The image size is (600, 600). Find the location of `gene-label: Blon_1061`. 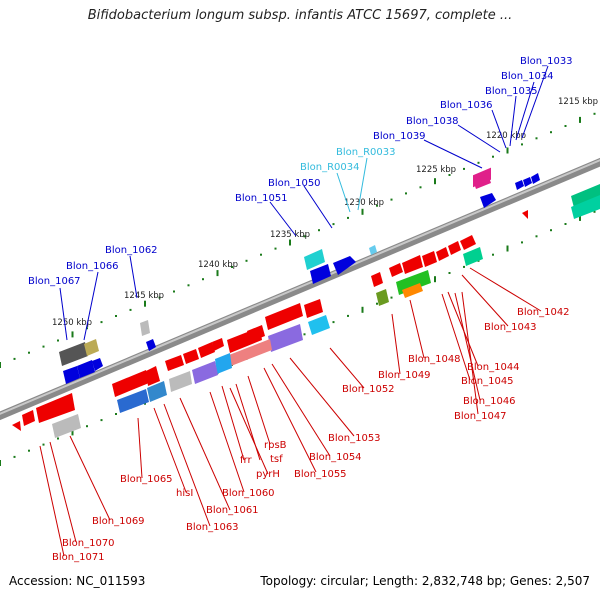

gene-label: Blon_1061 is located at coordinates (232, 510).